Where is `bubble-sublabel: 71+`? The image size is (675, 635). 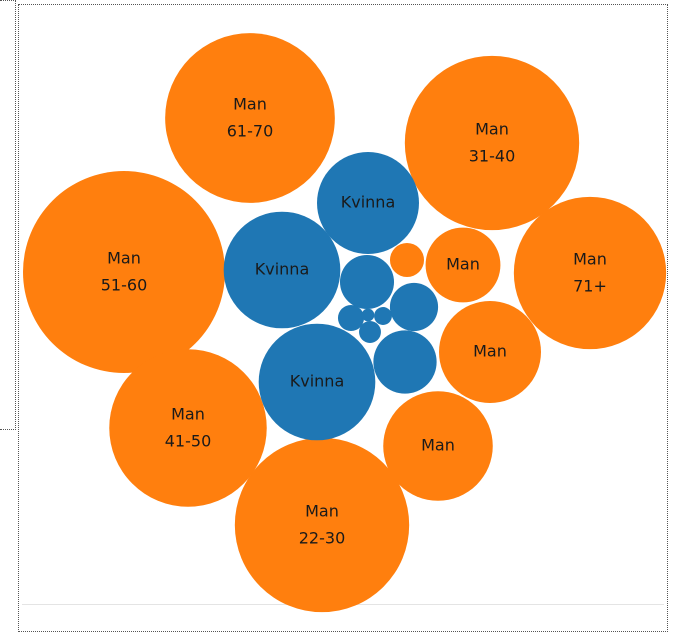 bubble-sublabel: 71+ is located at coordinates (590, 286).